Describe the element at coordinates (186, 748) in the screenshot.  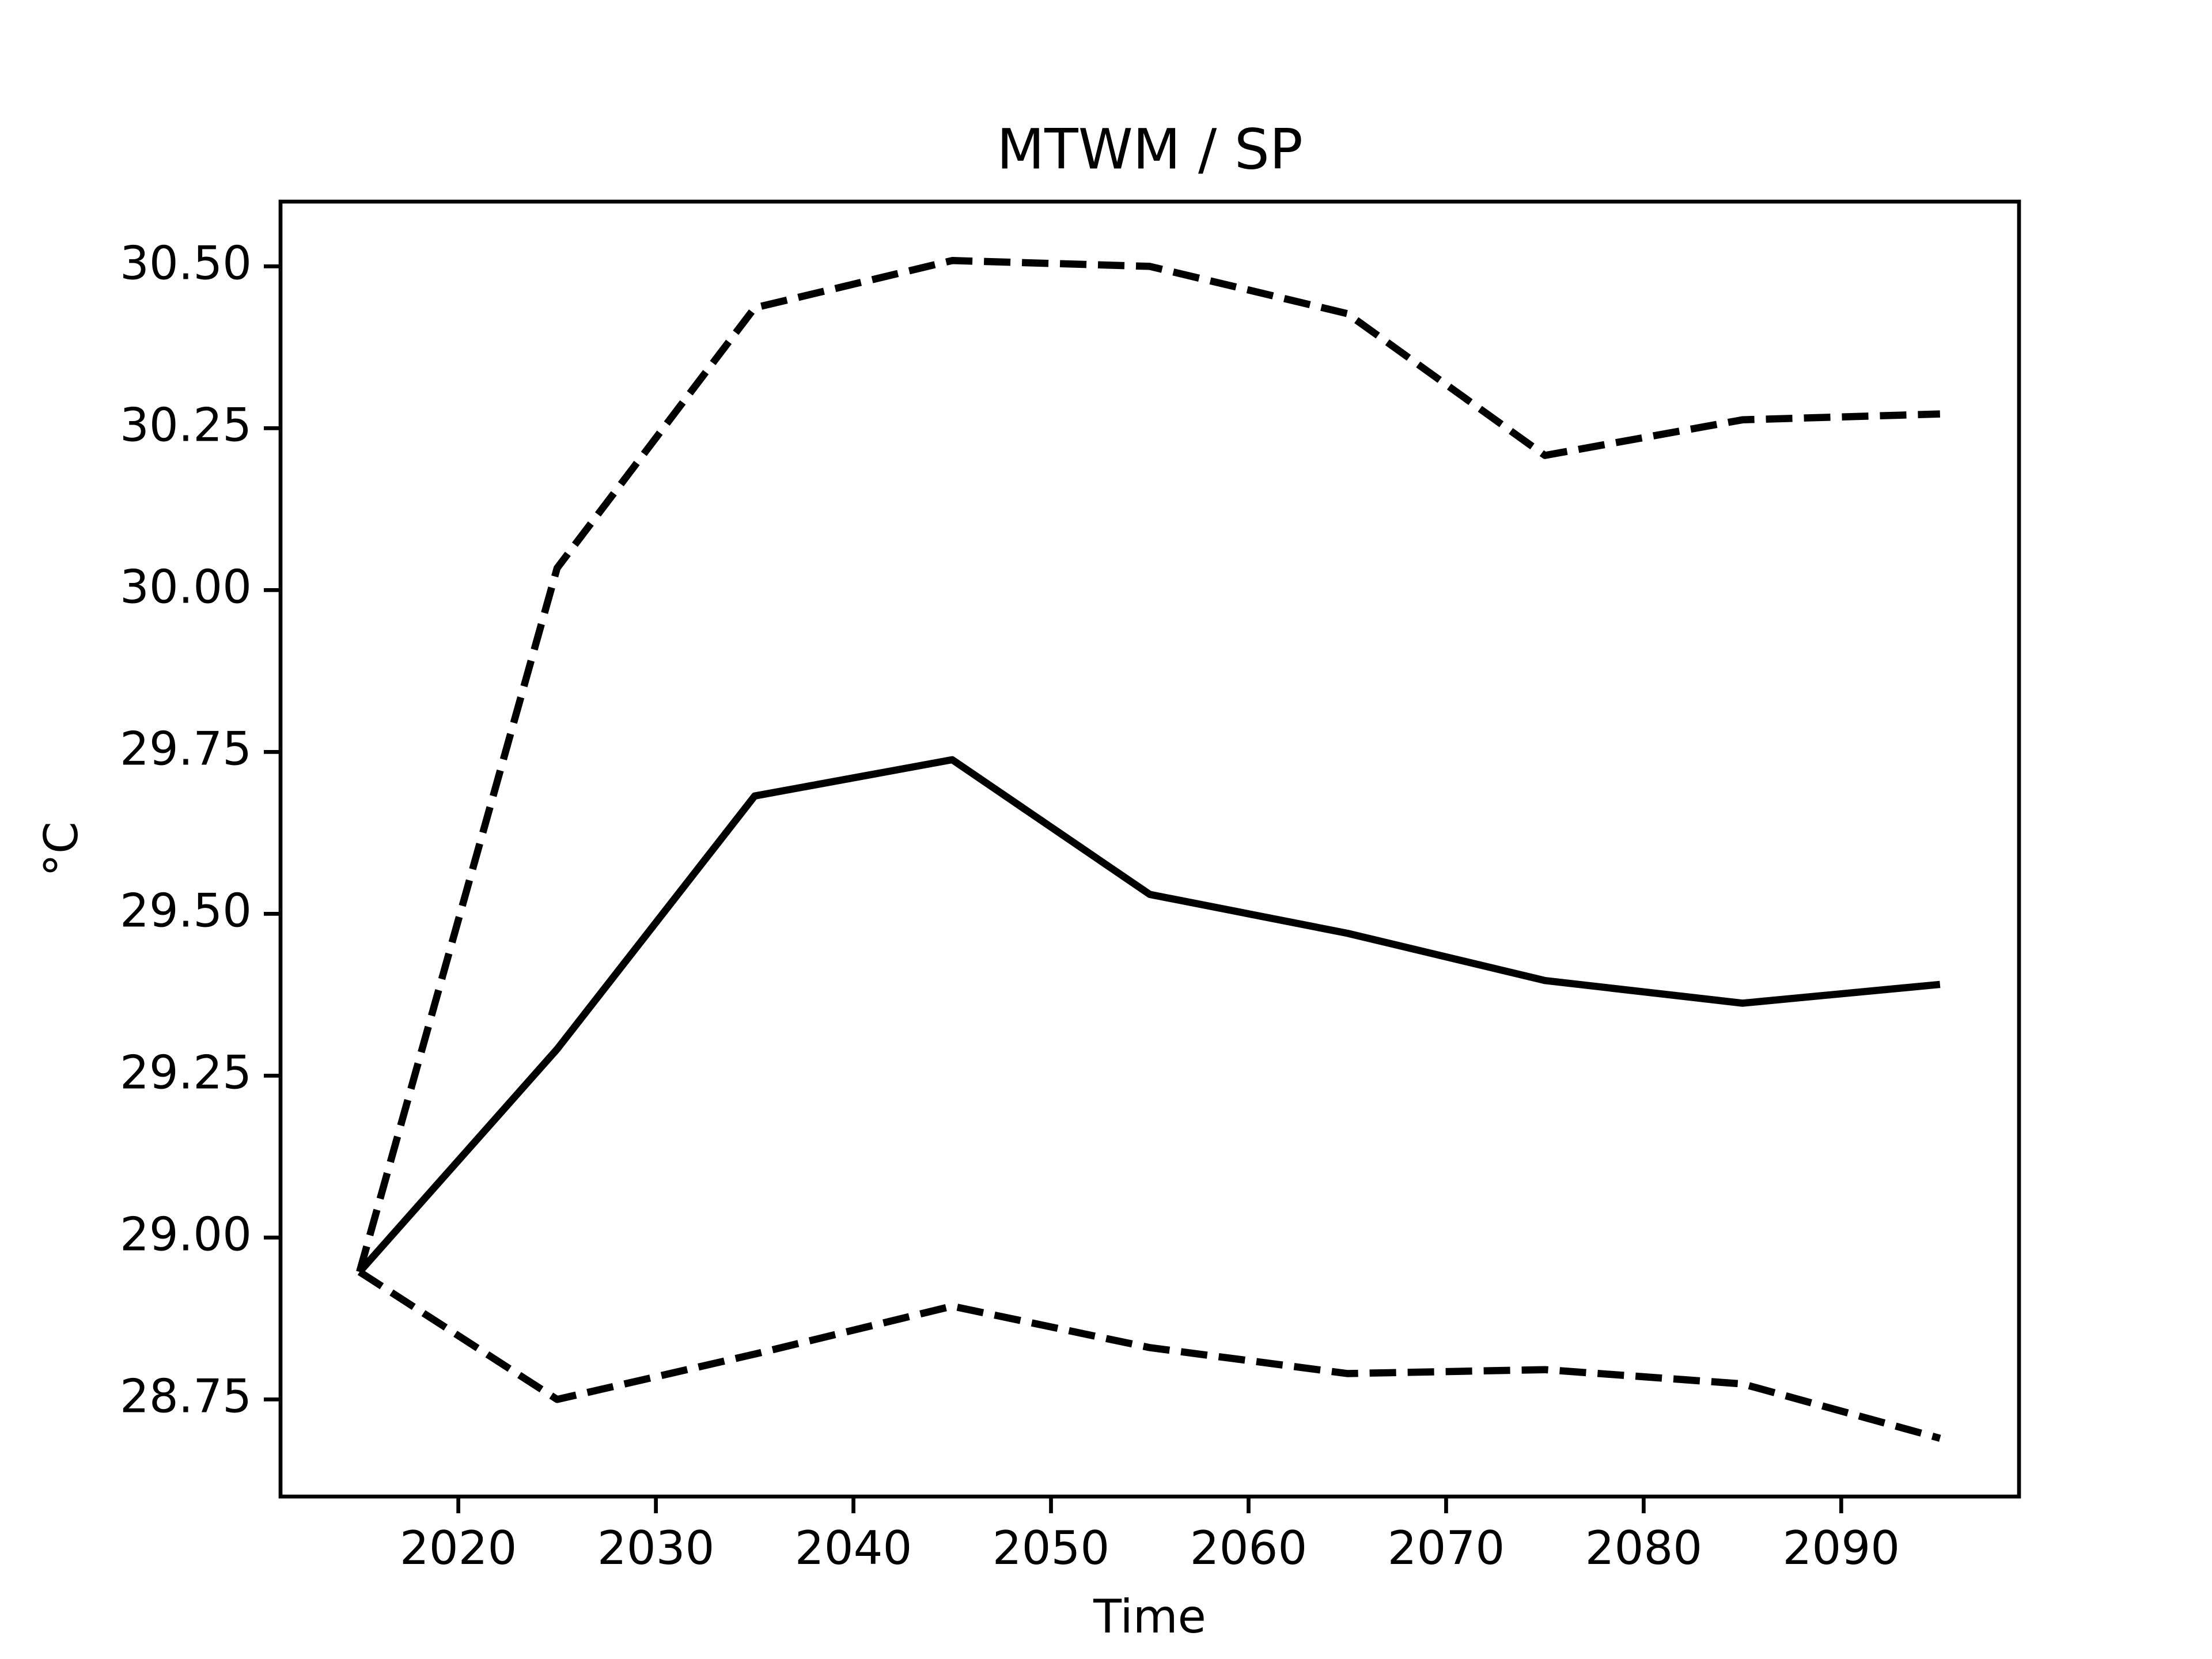
I see `y-tick-label: 29.75` at that location.